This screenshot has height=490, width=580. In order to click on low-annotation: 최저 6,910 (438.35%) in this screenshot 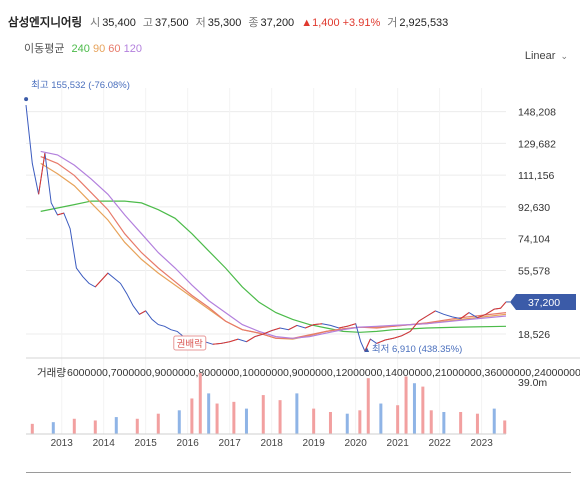, I will do `click(417, 349)`.